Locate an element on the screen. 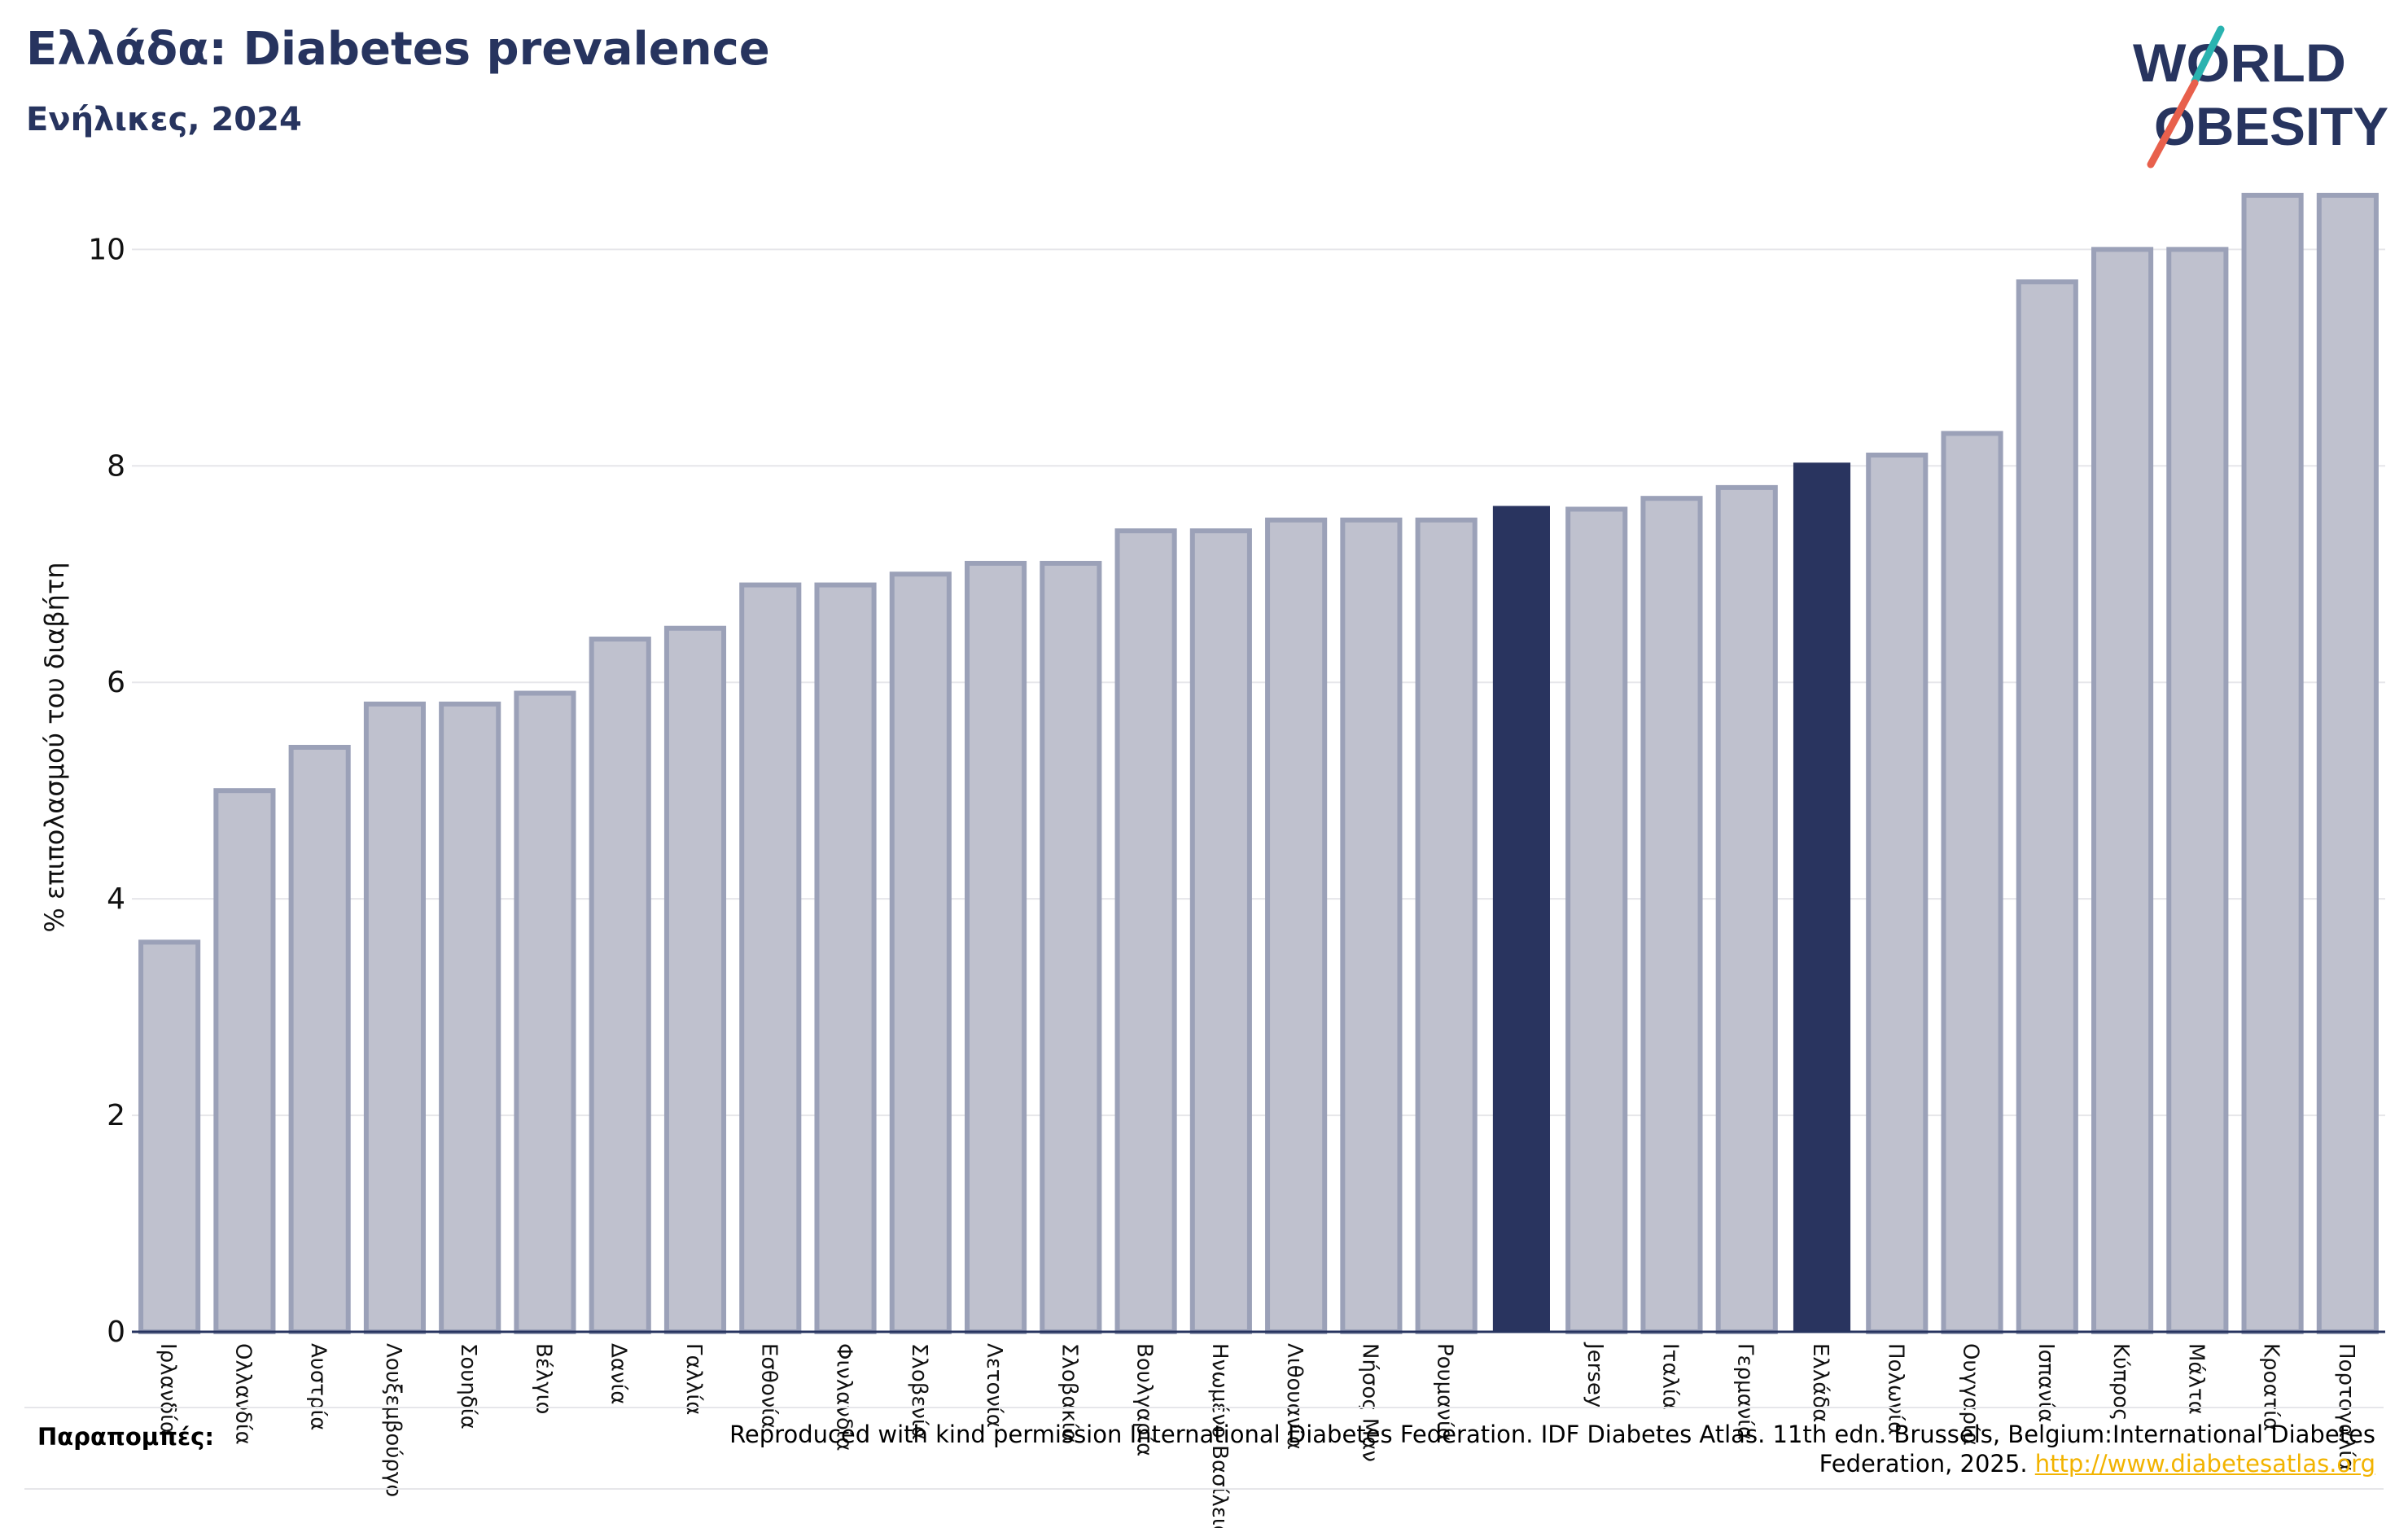 This screenshot has width=2408, height=1528. y-tick-label: 0 is located at coordinates (116, 1333).